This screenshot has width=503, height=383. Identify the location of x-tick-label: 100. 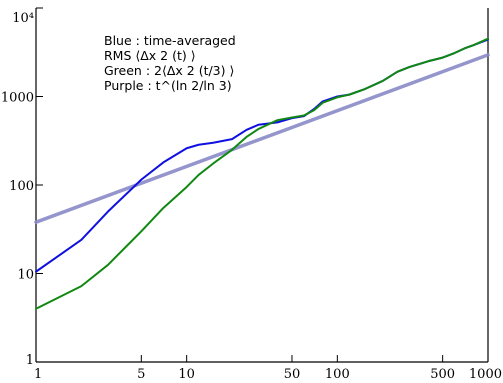
(337, 374).